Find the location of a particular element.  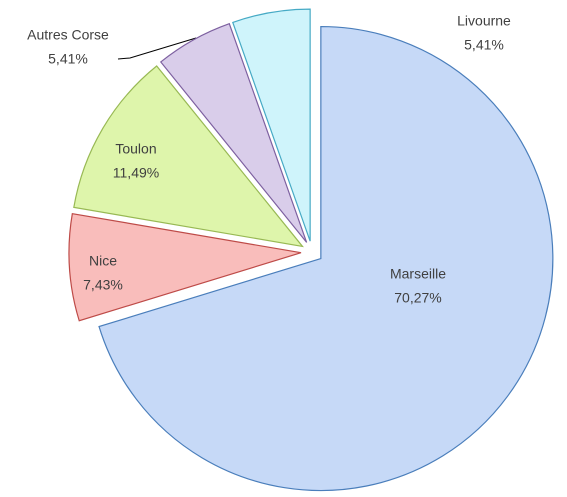

slice-label: Toulon is located at coordinates (135, 149).